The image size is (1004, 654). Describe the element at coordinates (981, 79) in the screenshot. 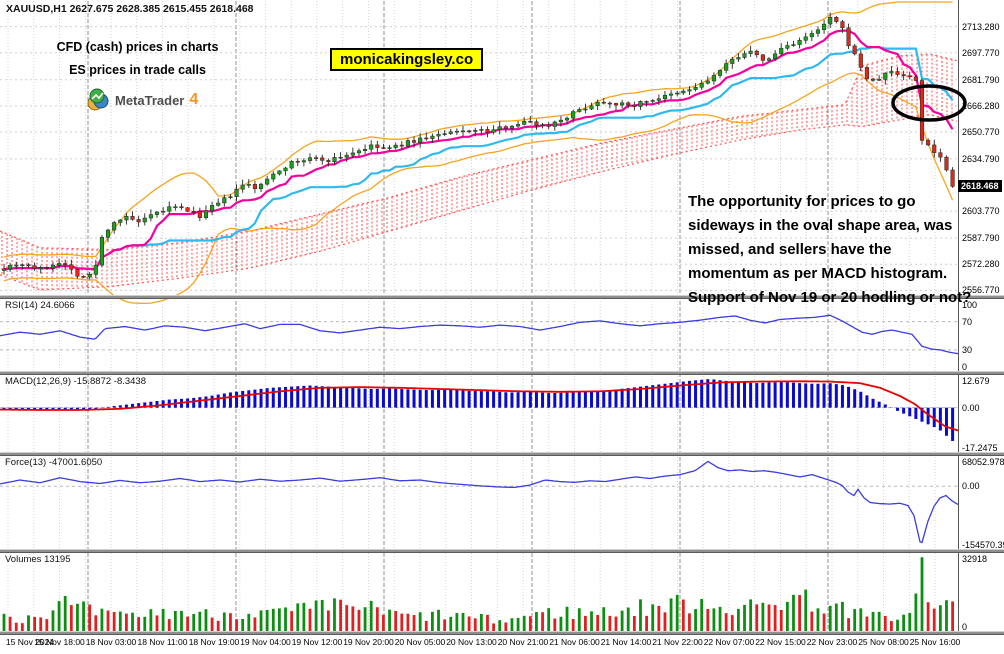

I see `price-axis-label: 2681.790` at that location.